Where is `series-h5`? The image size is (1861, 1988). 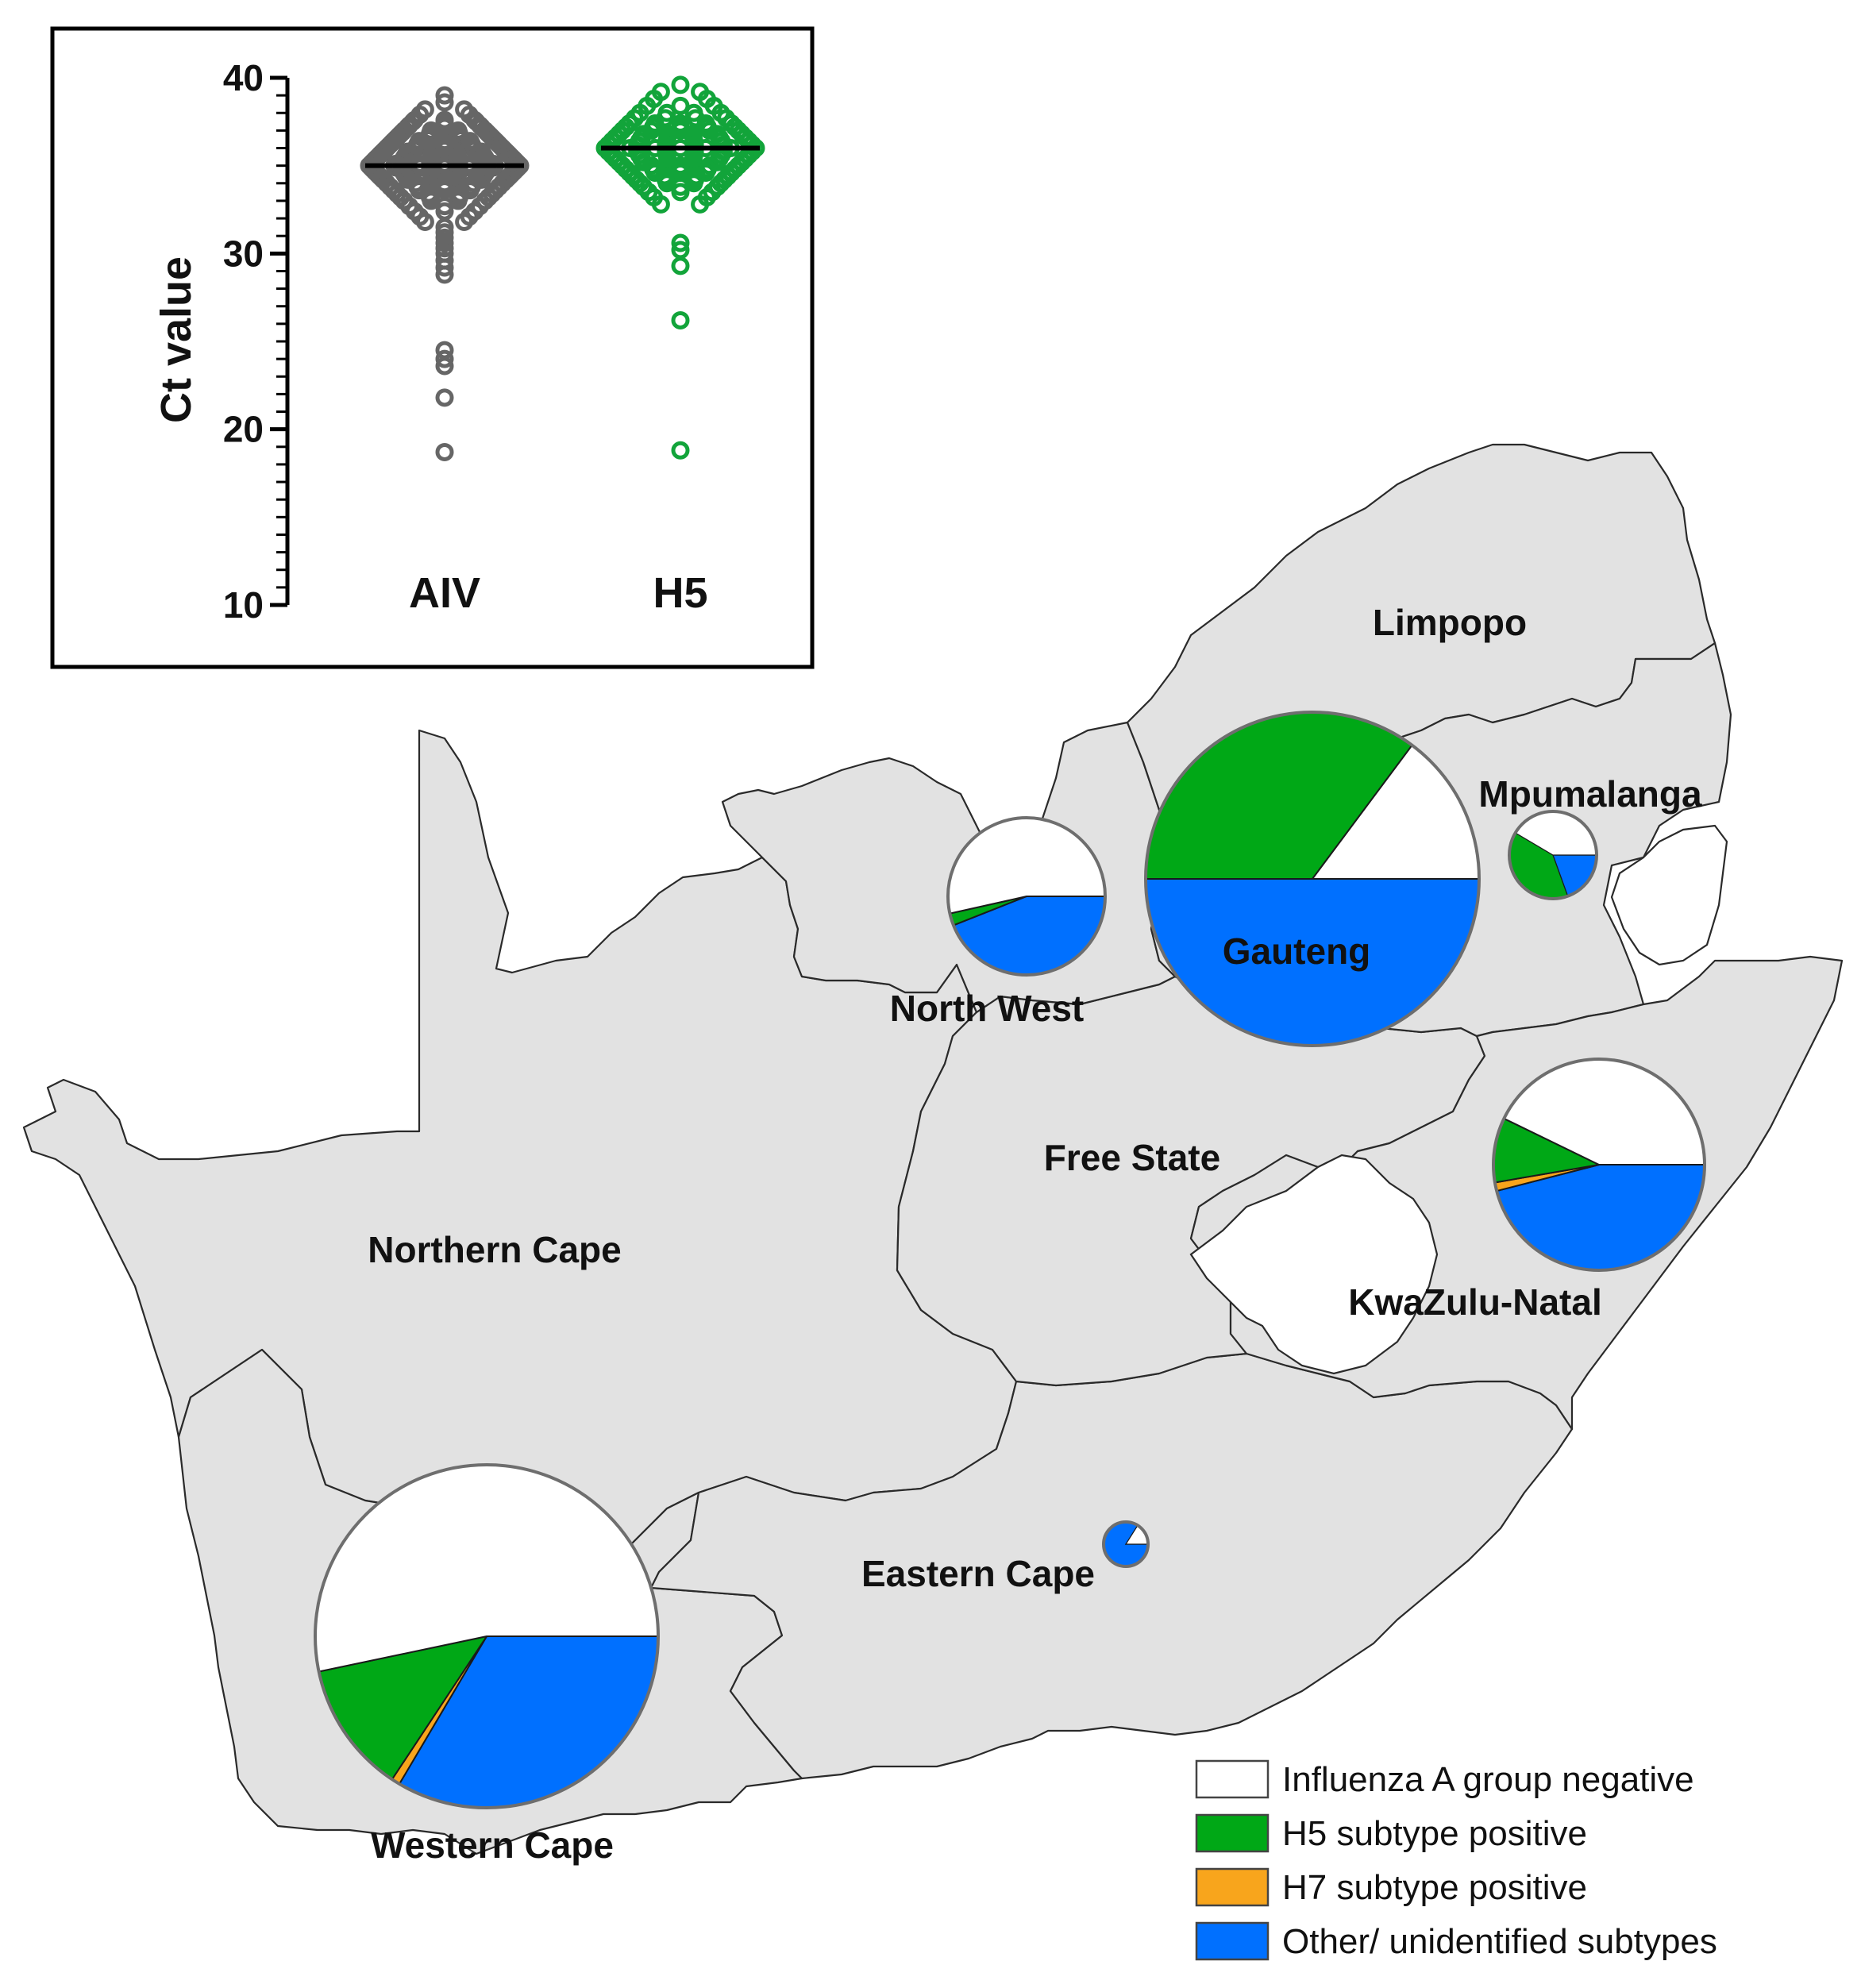
series-h5 is located at coordinates (680, 268).